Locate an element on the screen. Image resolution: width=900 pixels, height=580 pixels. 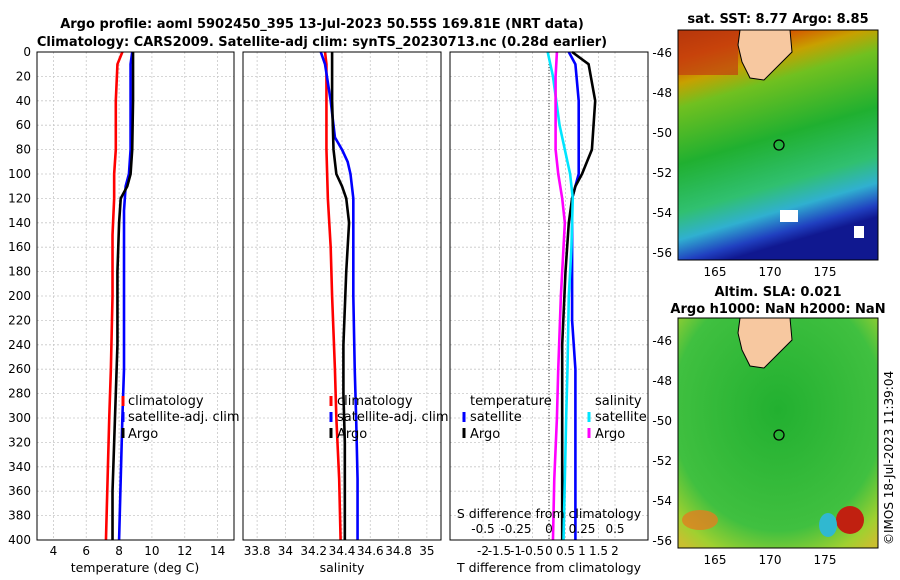
difference-series is located at coordinates (571, 295).